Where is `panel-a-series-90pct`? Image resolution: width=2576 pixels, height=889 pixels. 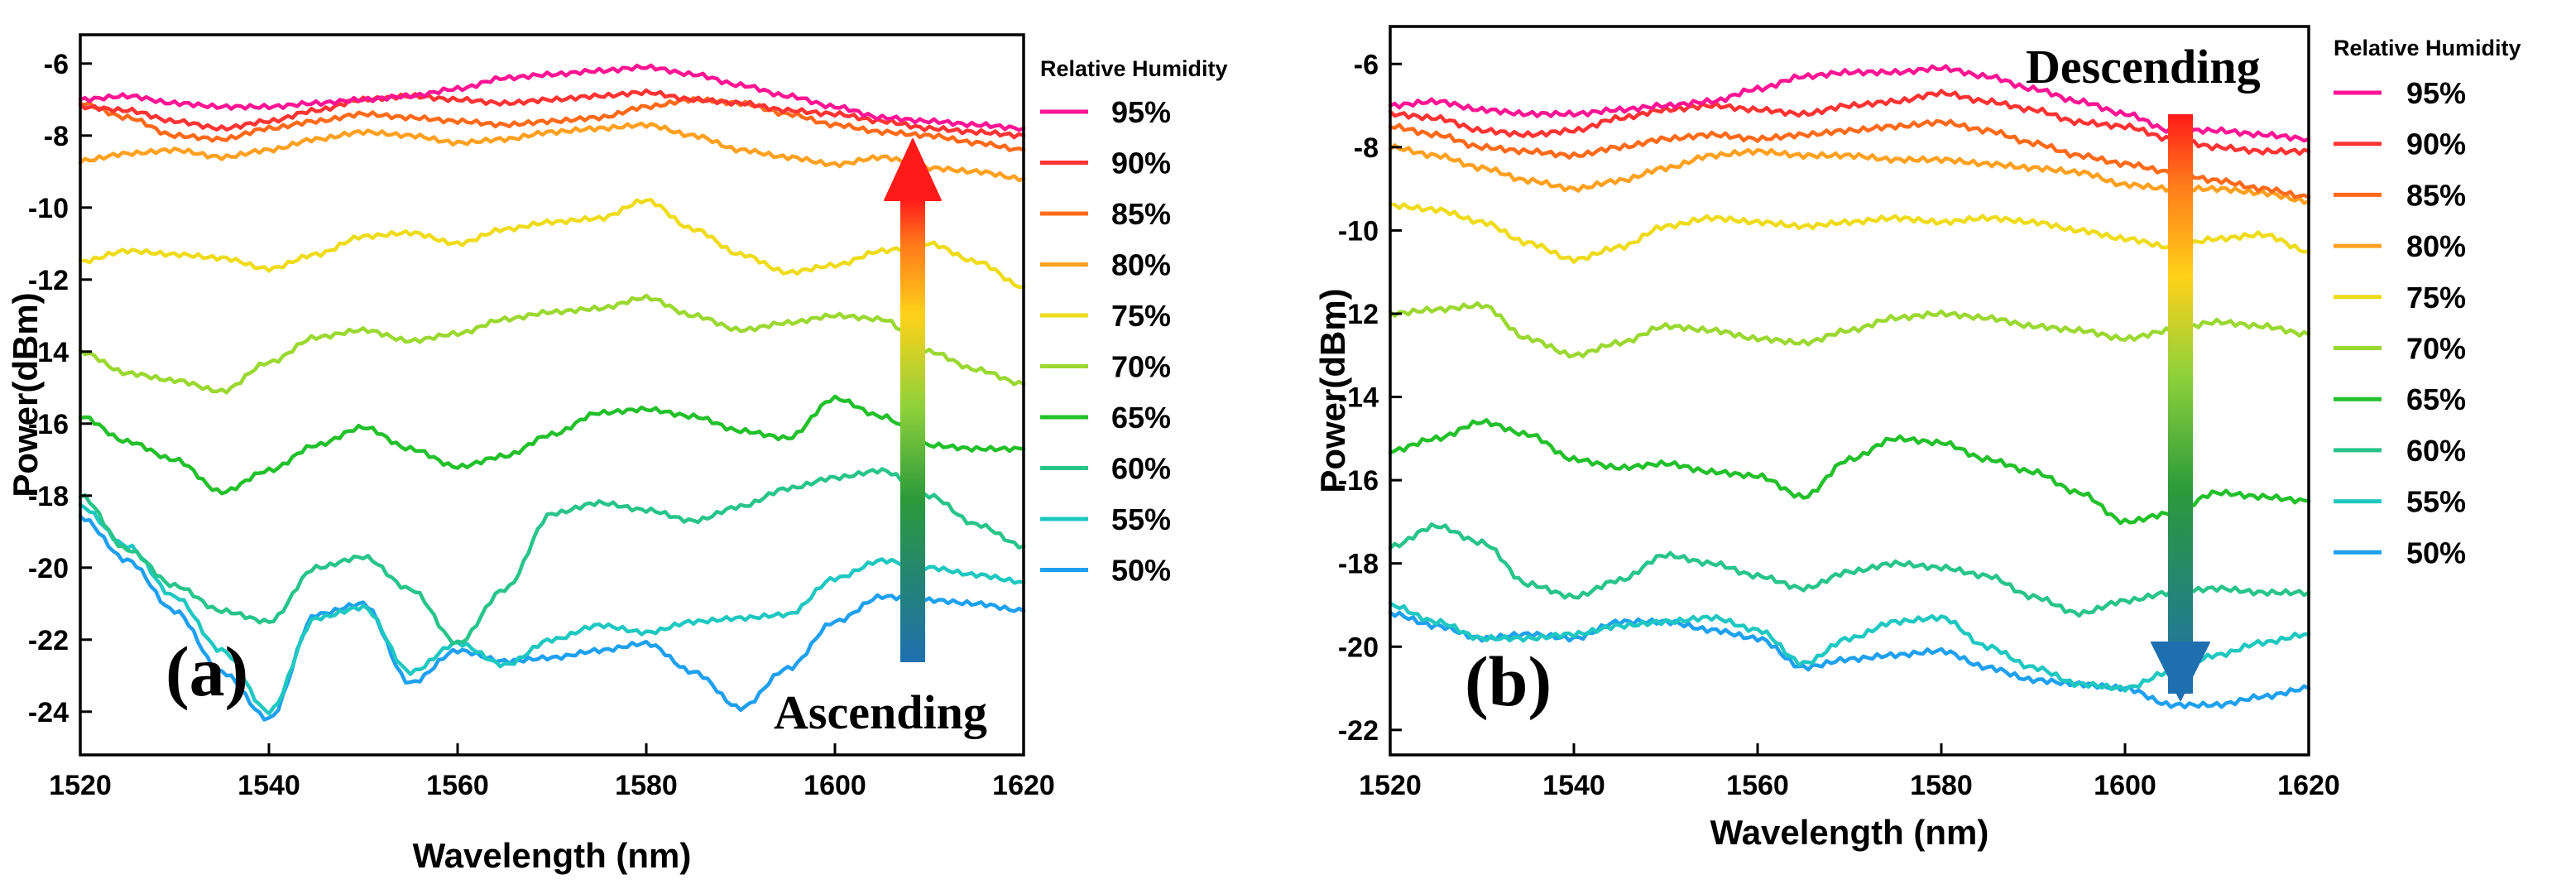 panel-a-series-90pct is located at coordinates (552, 114).